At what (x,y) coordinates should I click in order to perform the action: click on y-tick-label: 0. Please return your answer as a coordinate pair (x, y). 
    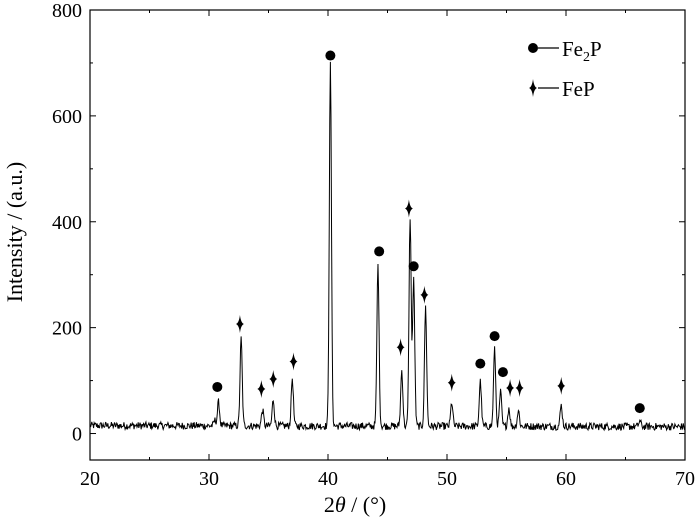
    Looking at the image, I should click on (77, 435).